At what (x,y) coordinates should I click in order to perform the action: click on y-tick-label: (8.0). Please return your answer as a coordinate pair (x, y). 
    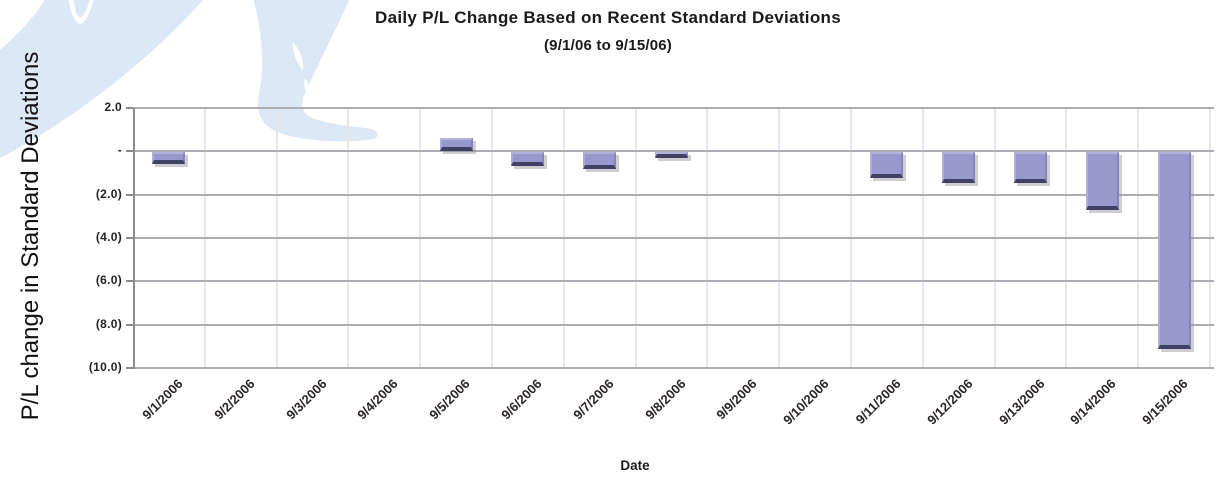
    Looking at the image, I should click on (108, 323).